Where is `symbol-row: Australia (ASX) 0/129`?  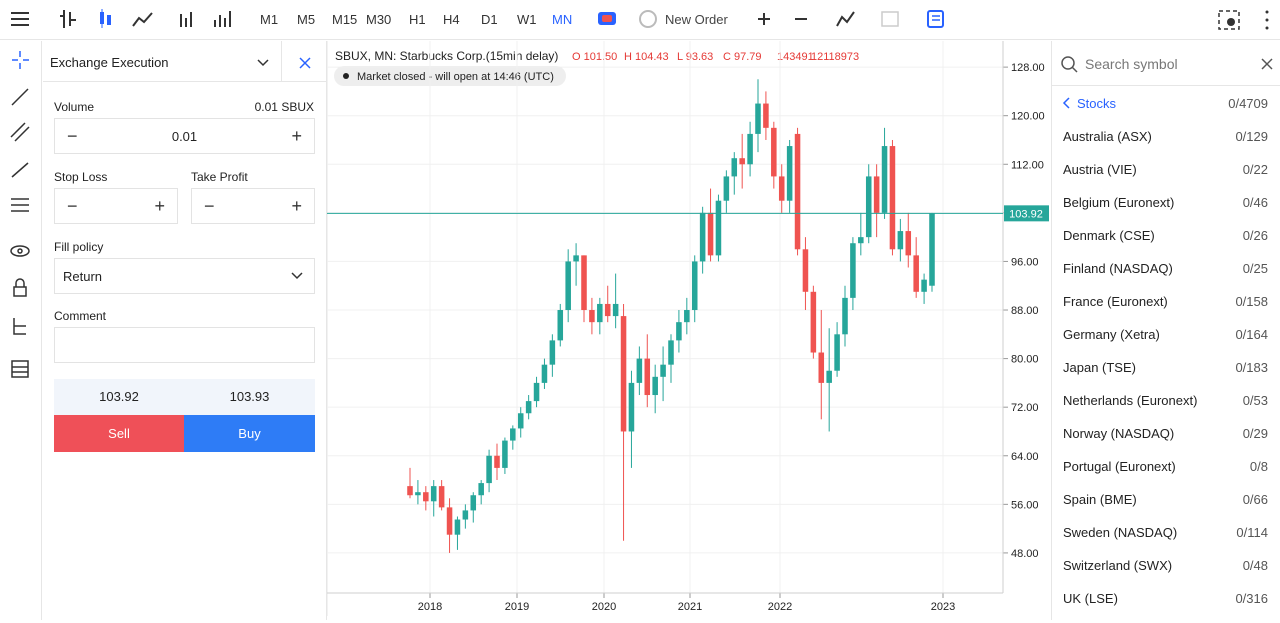 symbol-row: Australia (ASX) 0/129 is located at coordinates (1165, 136).